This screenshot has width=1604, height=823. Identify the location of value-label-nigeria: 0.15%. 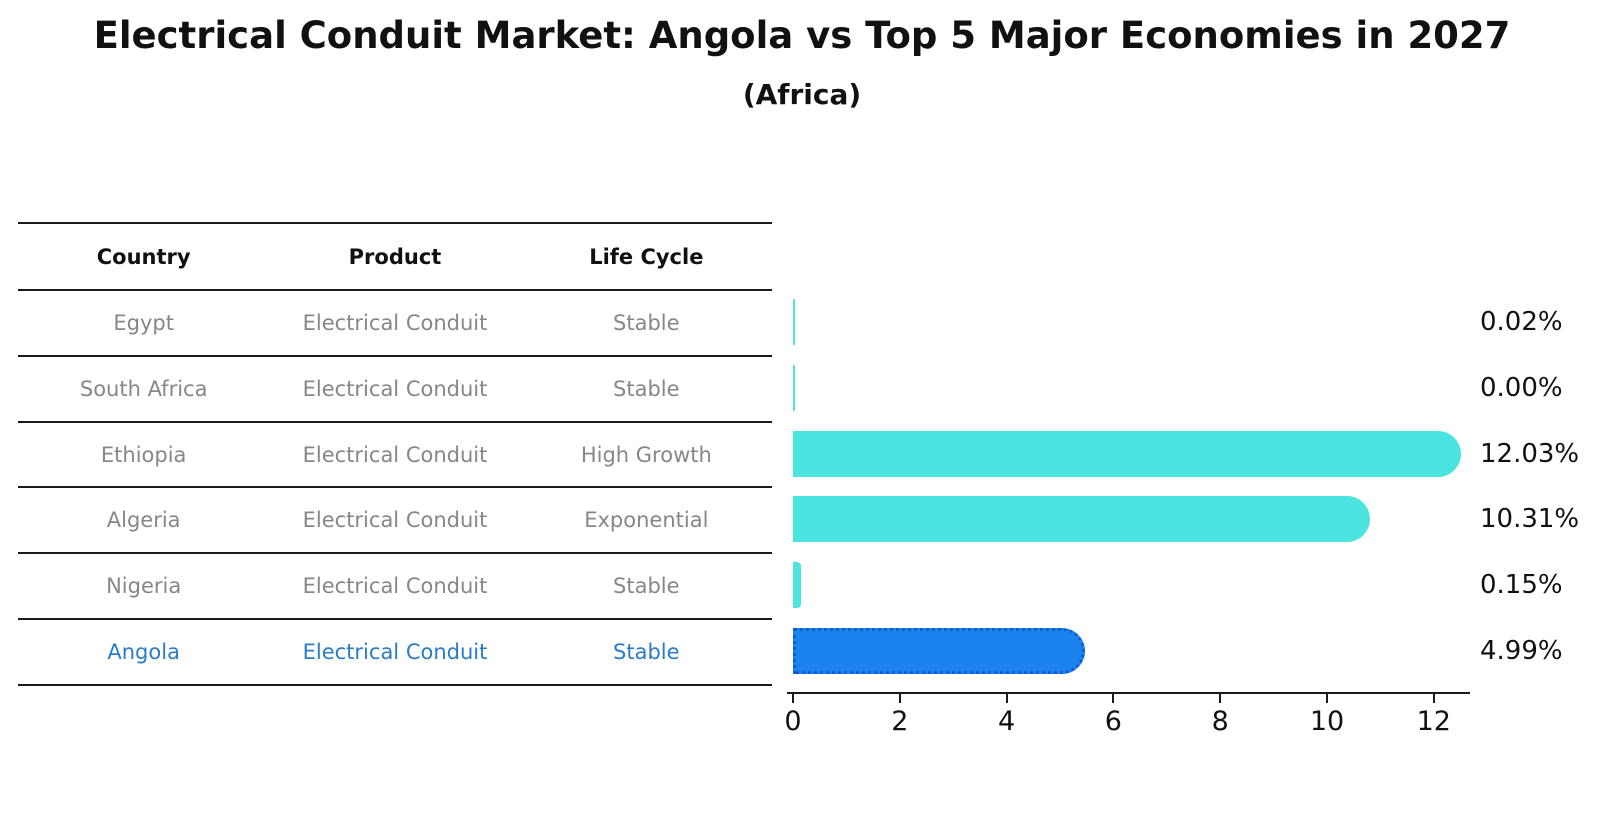
(1521, 585).